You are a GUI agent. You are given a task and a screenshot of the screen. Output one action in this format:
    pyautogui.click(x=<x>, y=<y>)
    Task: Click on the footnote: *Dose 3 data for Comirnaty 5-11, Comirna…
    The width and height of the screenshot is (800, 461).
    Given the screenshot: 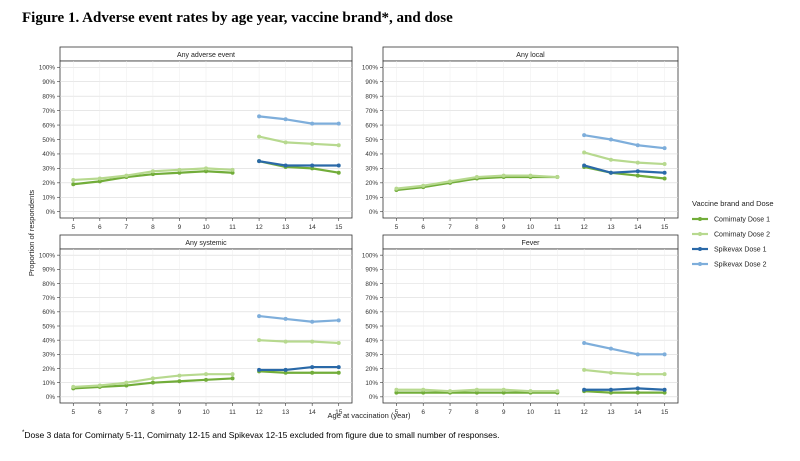 What is the action you would take?
    pyautogui.click(x=261, y=435)
    